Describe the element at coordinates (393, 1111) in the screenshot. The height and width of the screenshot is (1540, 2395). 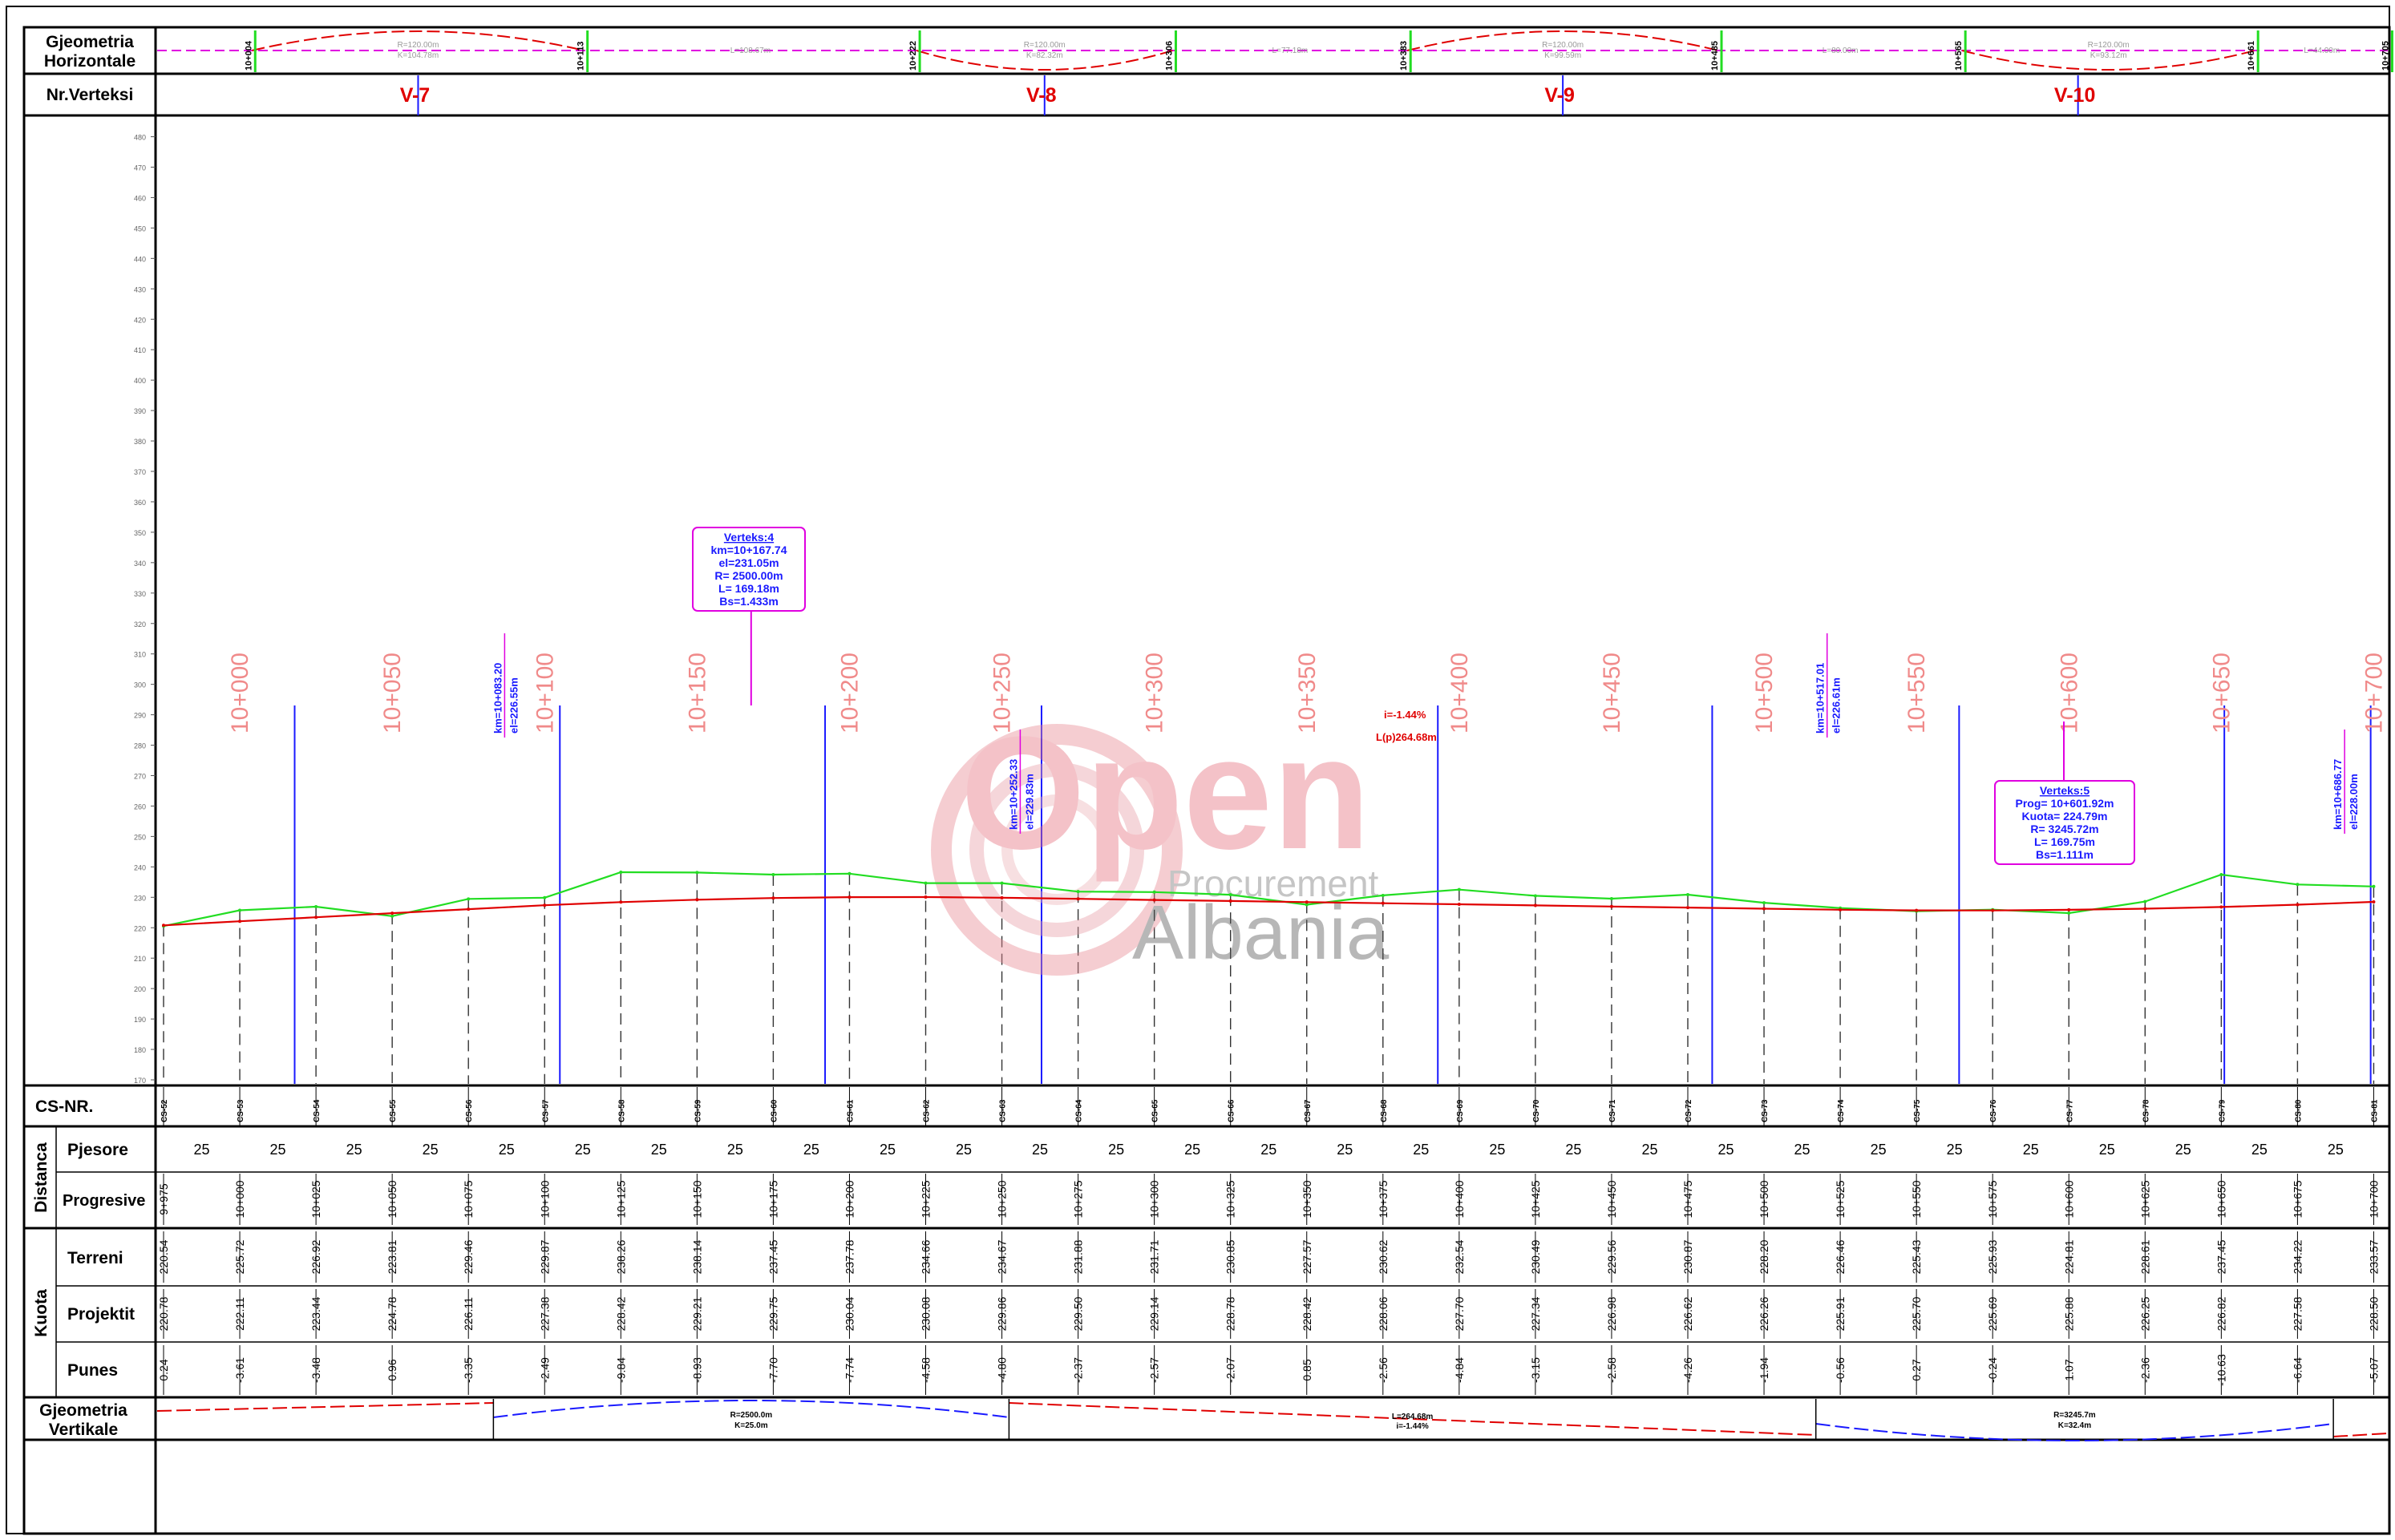
I see `cross-section-id: CS-55` at that location.